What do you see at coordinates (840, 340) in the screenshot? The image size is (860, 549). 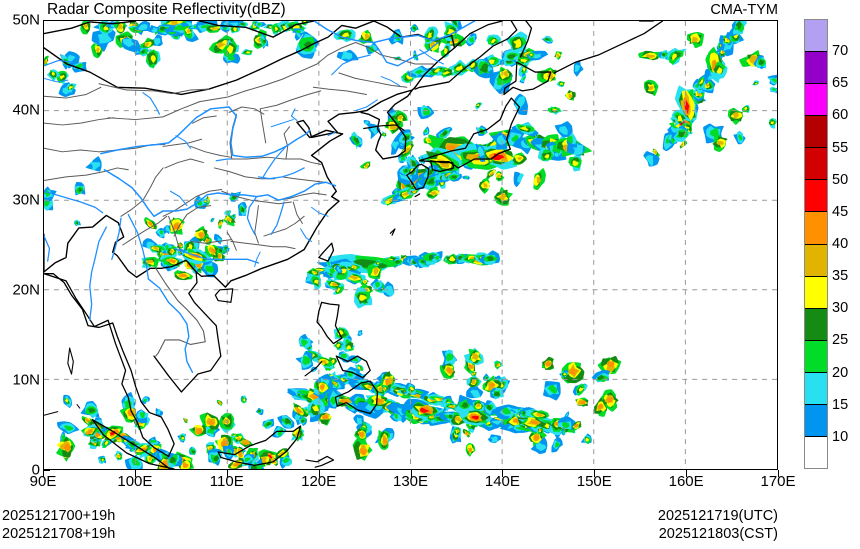 I see `colorbar-tick-label: 25` at bounding box center [840, 340].